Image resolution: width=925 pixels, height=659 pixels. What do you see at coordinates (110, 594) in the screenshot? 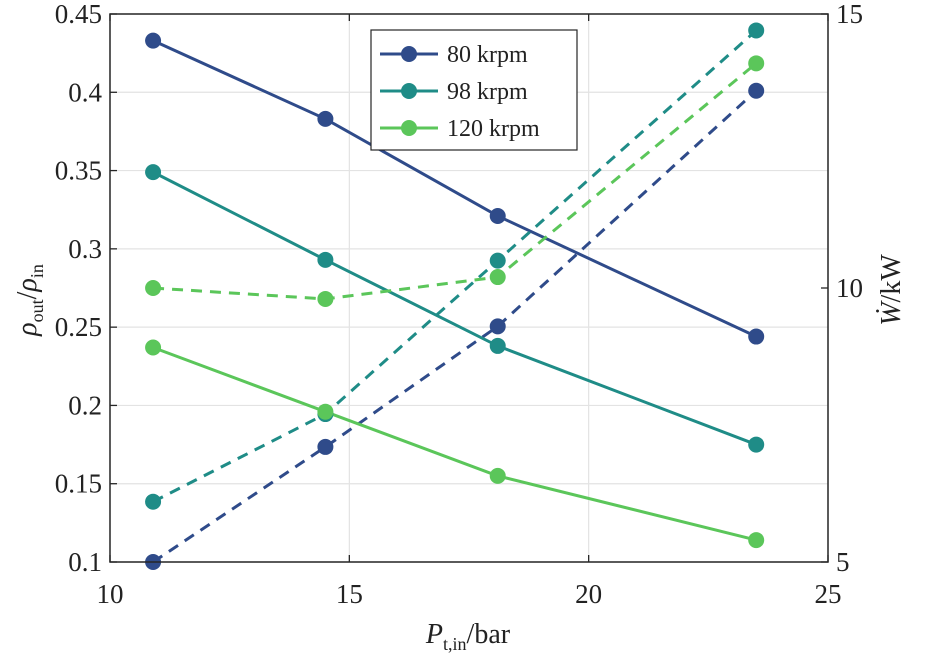
I see `x-tick-label: 10` at bounding box center [110, 594].